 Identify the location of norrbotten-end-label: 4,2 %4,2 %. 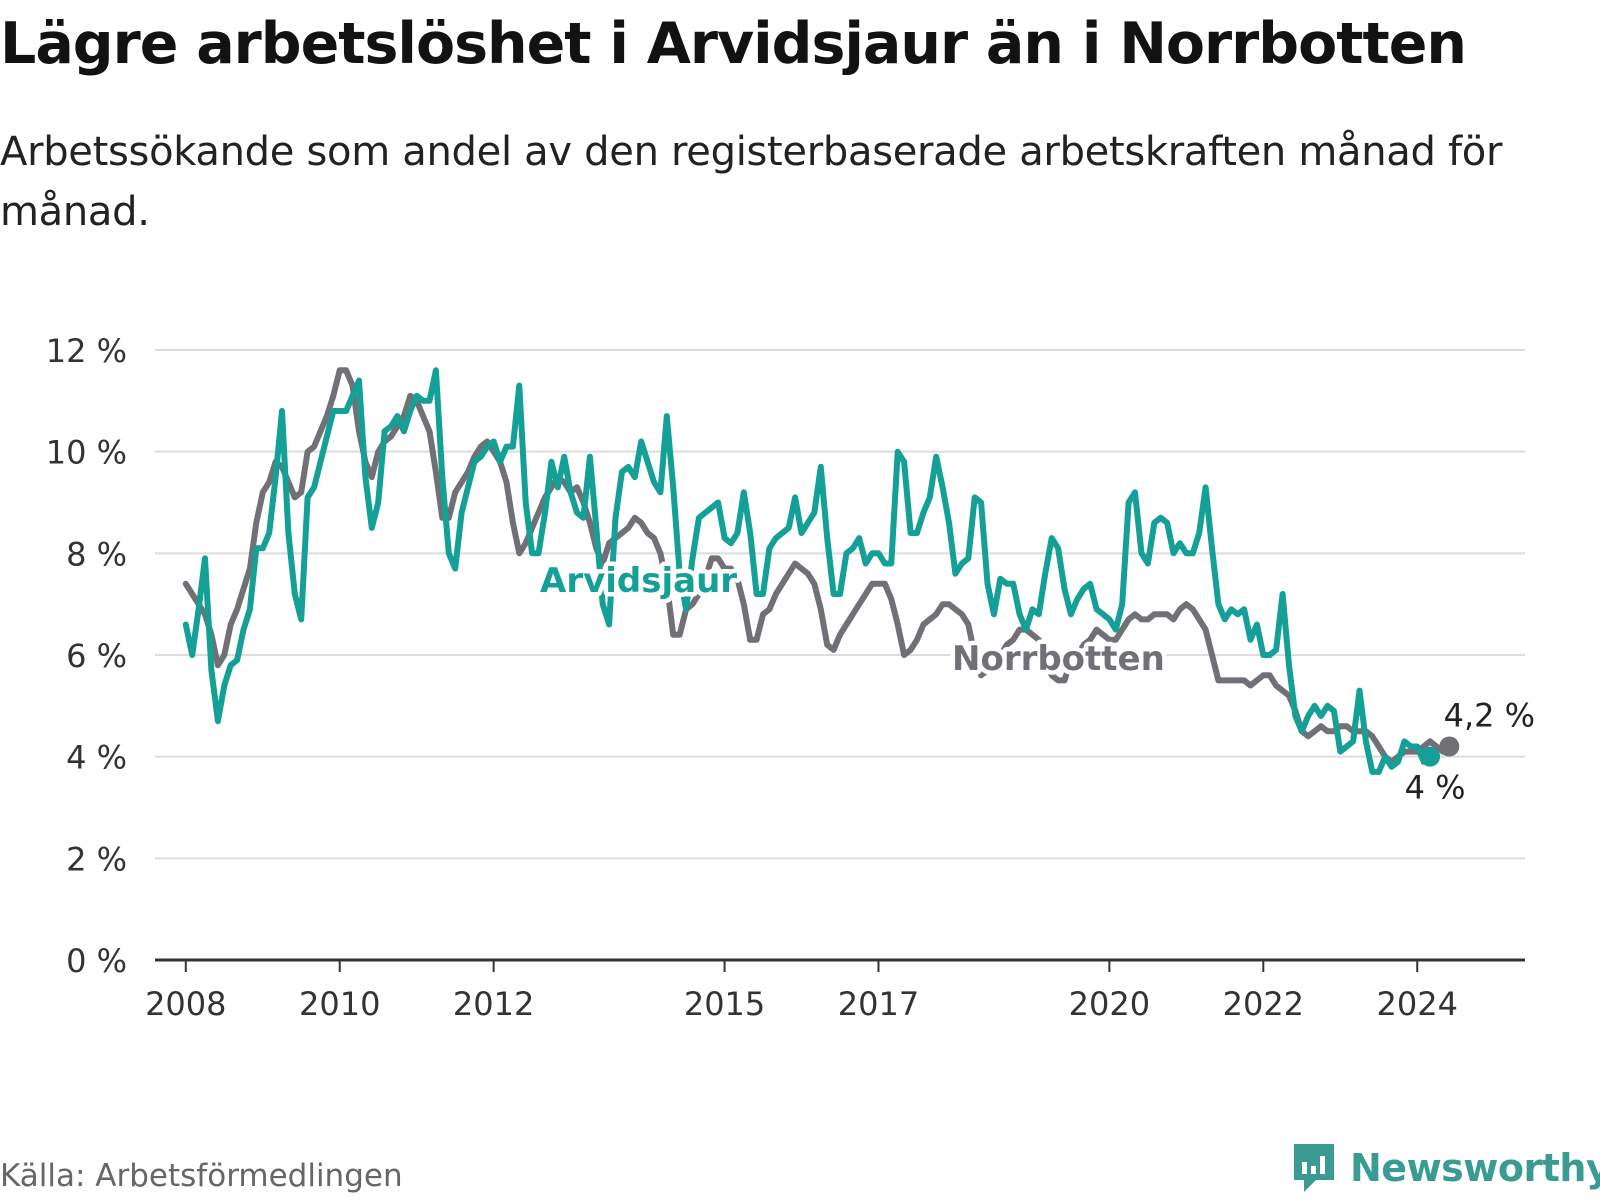
(1489, 715).